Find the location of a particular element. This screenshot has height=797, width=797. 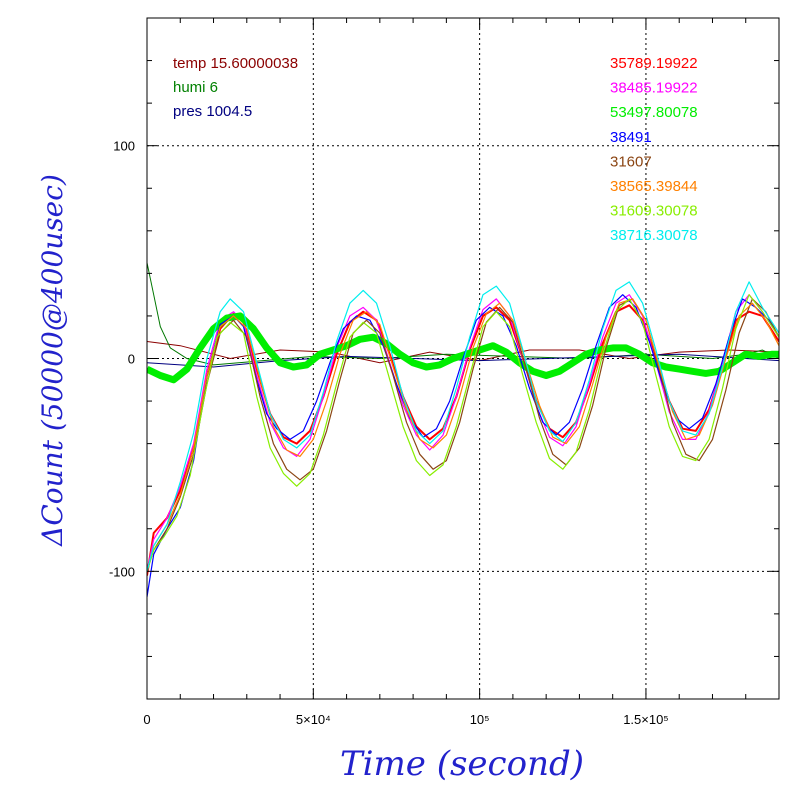

series-legend-entry: 31609.30078 is located at coordinates (654, 211).